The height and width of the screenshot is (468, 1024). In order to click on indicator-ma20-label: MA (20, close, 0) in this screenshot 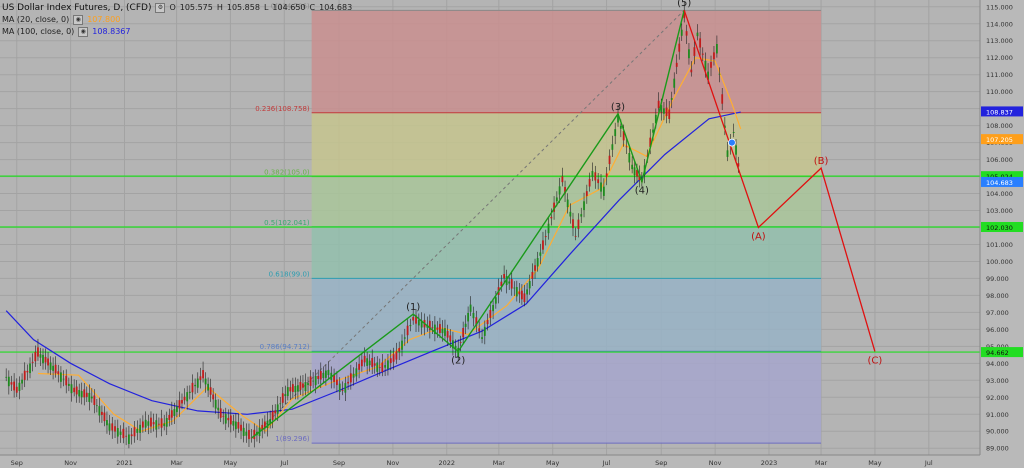, I will do `click(36, 19)`.